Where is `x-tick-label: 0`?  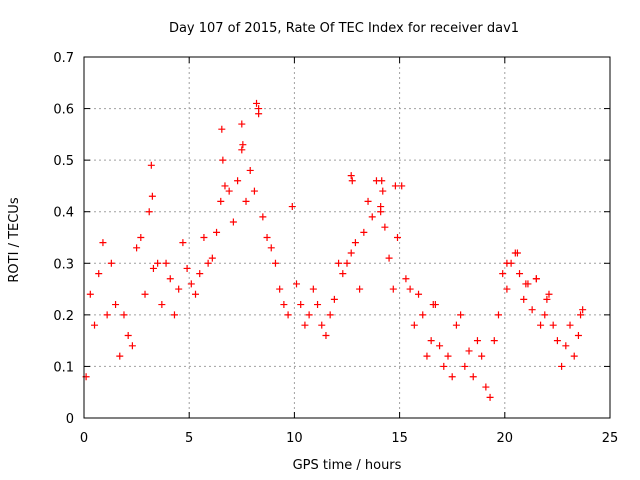
x-tick-label: 0 is located at coordinates (84, 438).